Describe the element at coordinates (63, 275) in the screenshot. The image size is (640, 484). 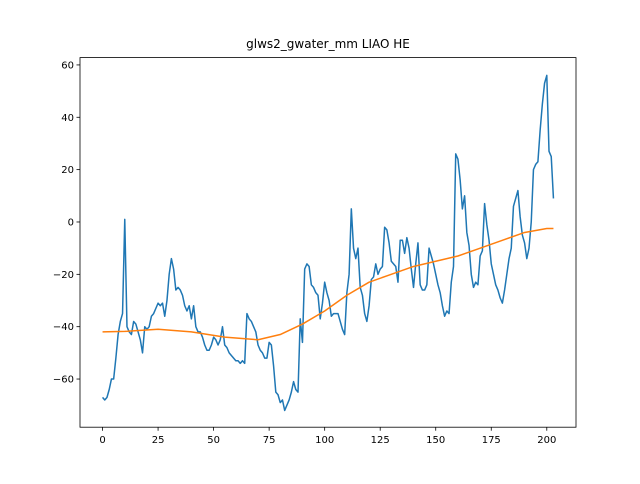
I see `y-tick-label: −20` at that location.